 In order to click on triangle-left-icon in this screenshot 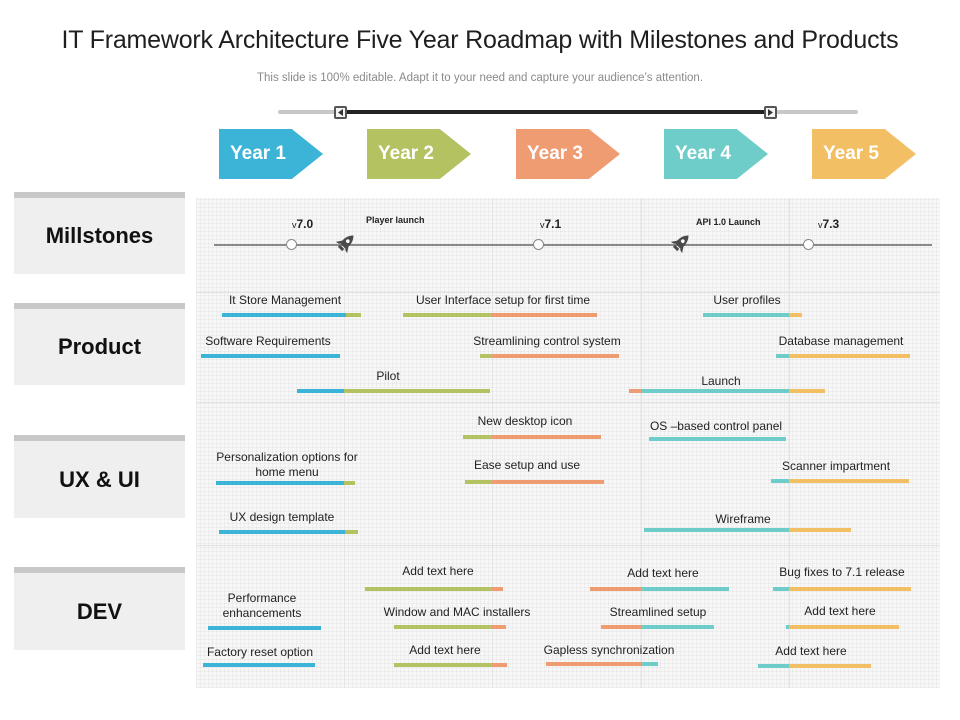, I will do `click(340, 112)`.